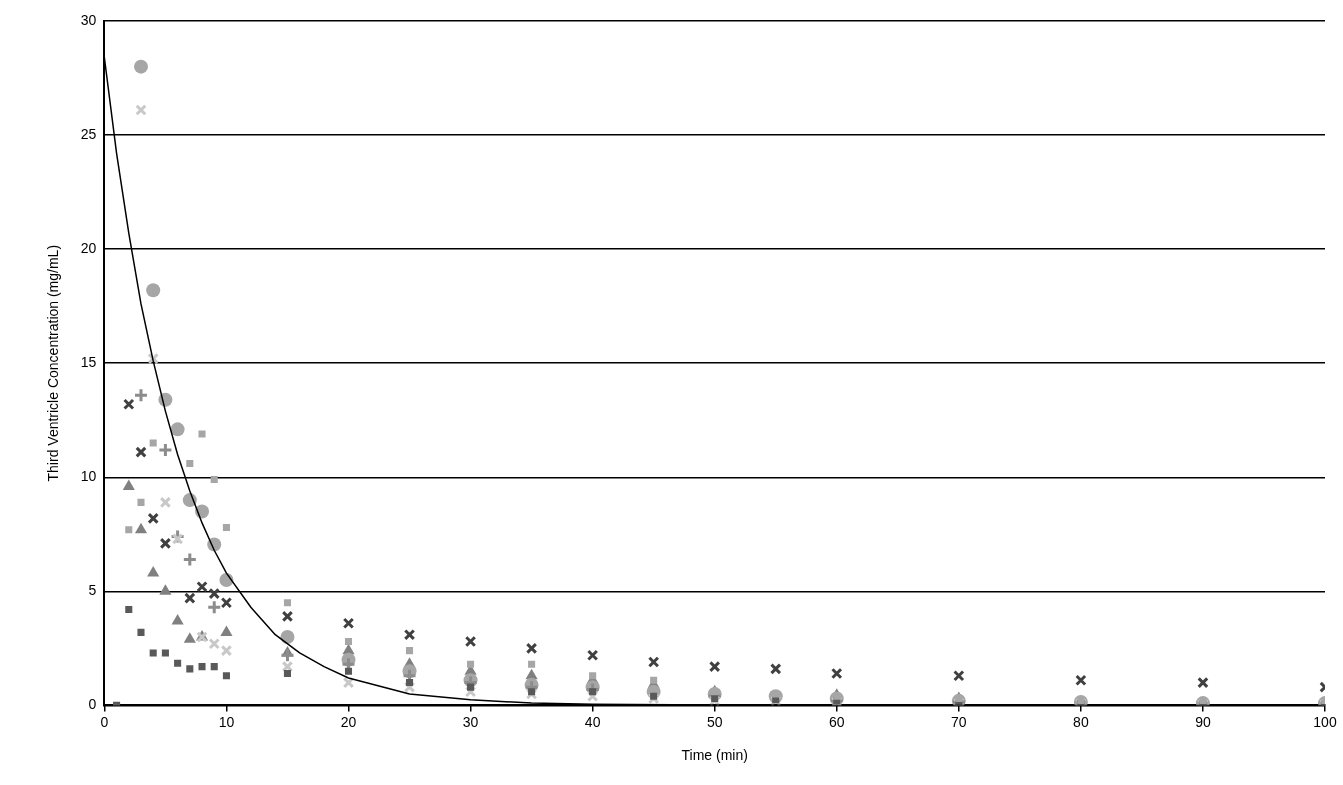 This screenshot has width=1343, height=785. What do you see at coordinates (959, 721) in the screenshot?
I see `x-tick-label: 70` at bounding box center [959, 721].